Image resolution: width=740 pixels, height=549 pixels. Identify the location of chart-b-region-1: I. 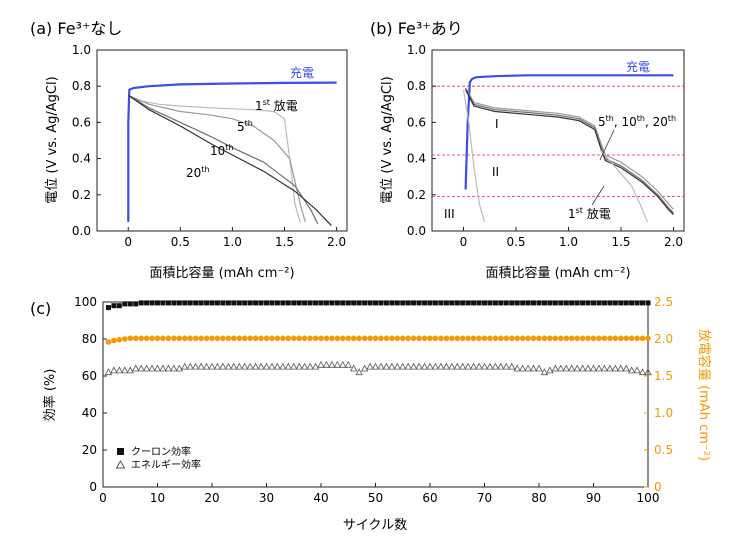
(497, 124).